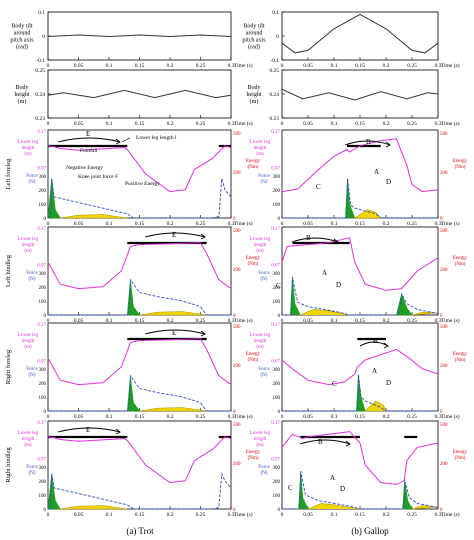 The width and height of the screenshot is (474, 540). I want to click on label-B: B, so click(320, 442).